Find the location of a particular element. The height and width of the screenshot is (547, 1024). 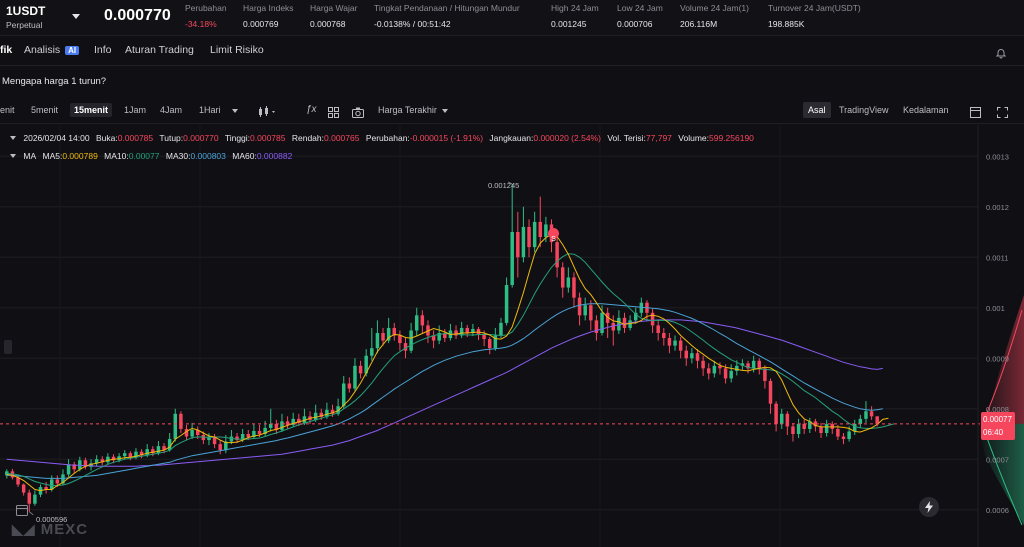

ai-badge: AI is located at coordinates (72, 50).